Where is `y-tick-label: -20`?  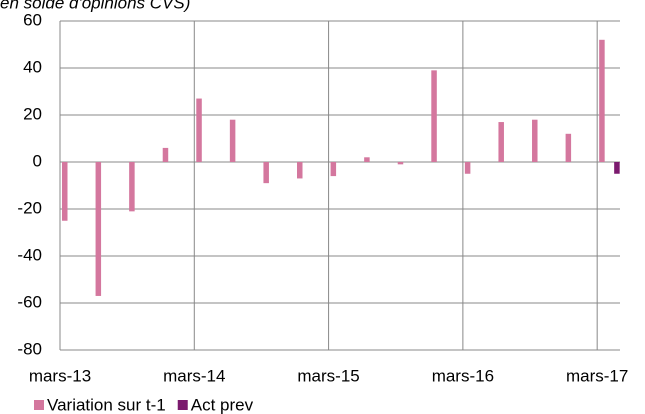
y-tick-label: -20 is located at coordinates (29, 207).